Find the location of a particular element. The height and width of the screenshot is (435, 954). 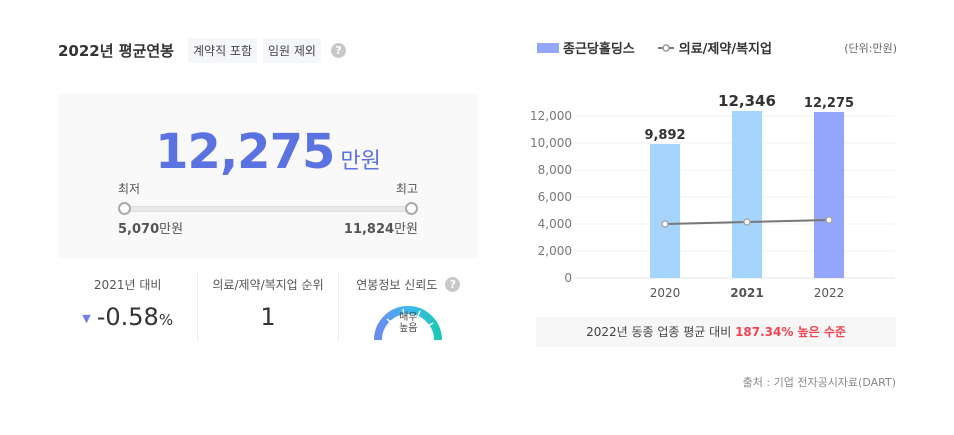

salary-range-track is located at coordinates (268, 209).